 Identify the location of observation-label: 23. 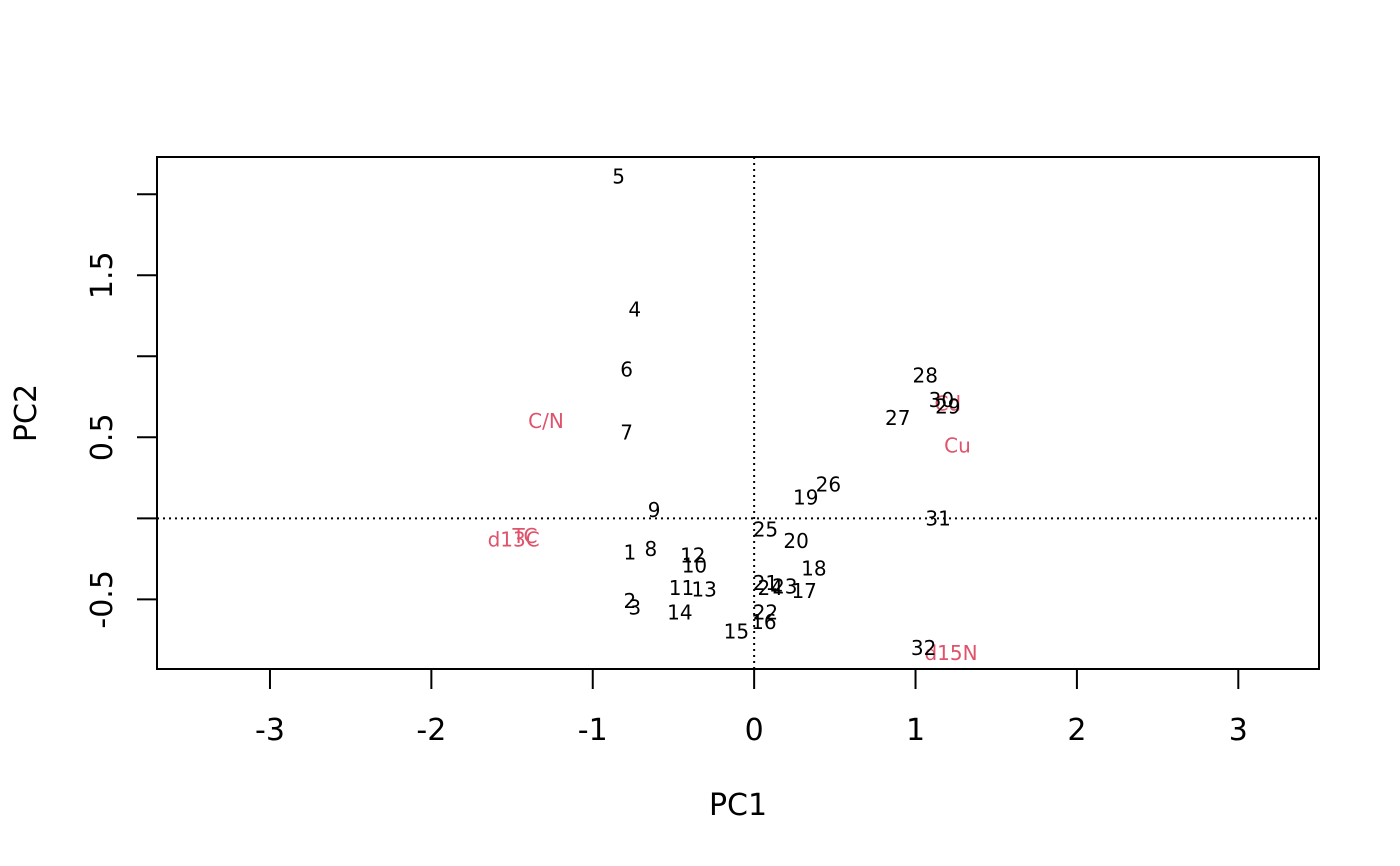
(784, 586).